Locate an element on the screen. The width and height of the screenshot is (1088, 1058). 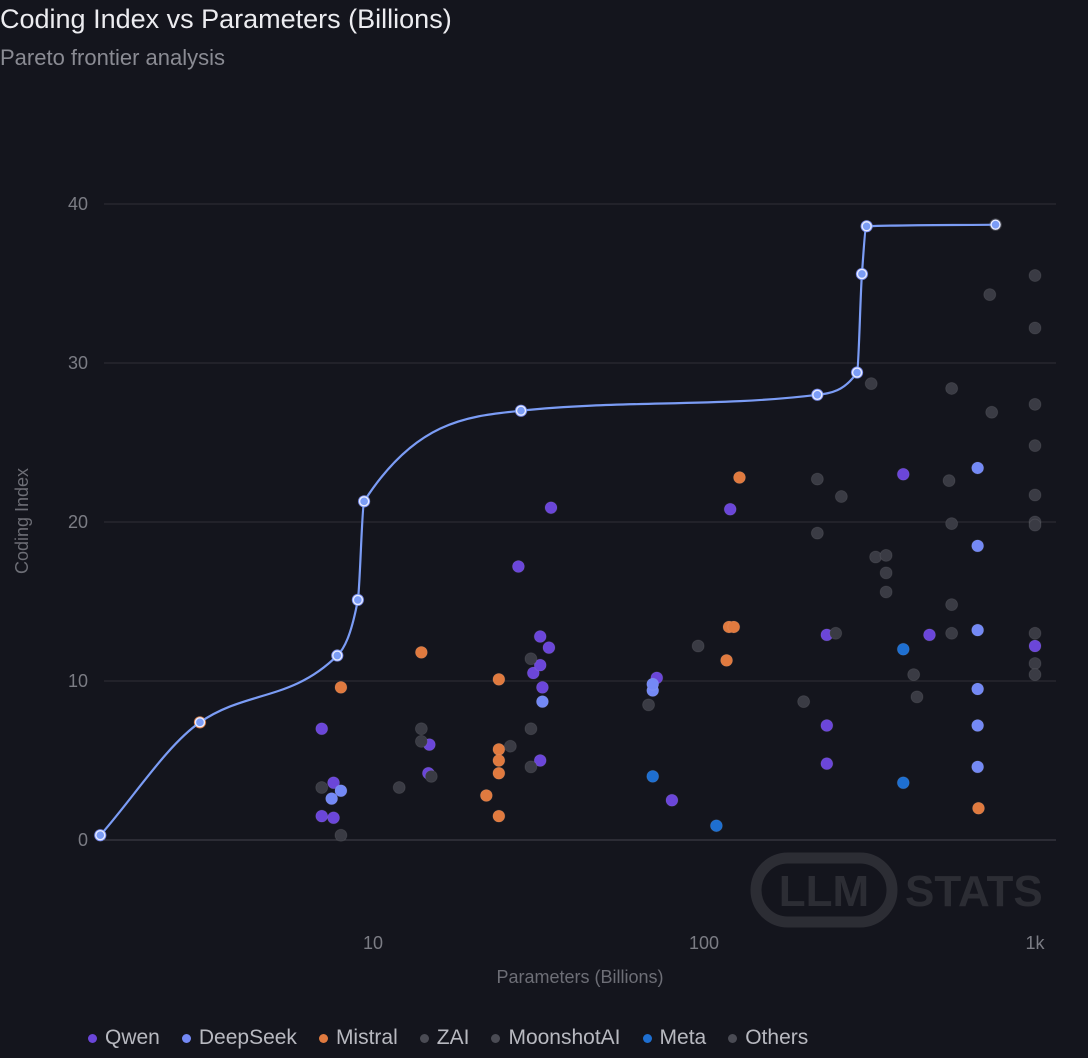
legend-item-meta: Meta is located at coordinates (674, 1038).